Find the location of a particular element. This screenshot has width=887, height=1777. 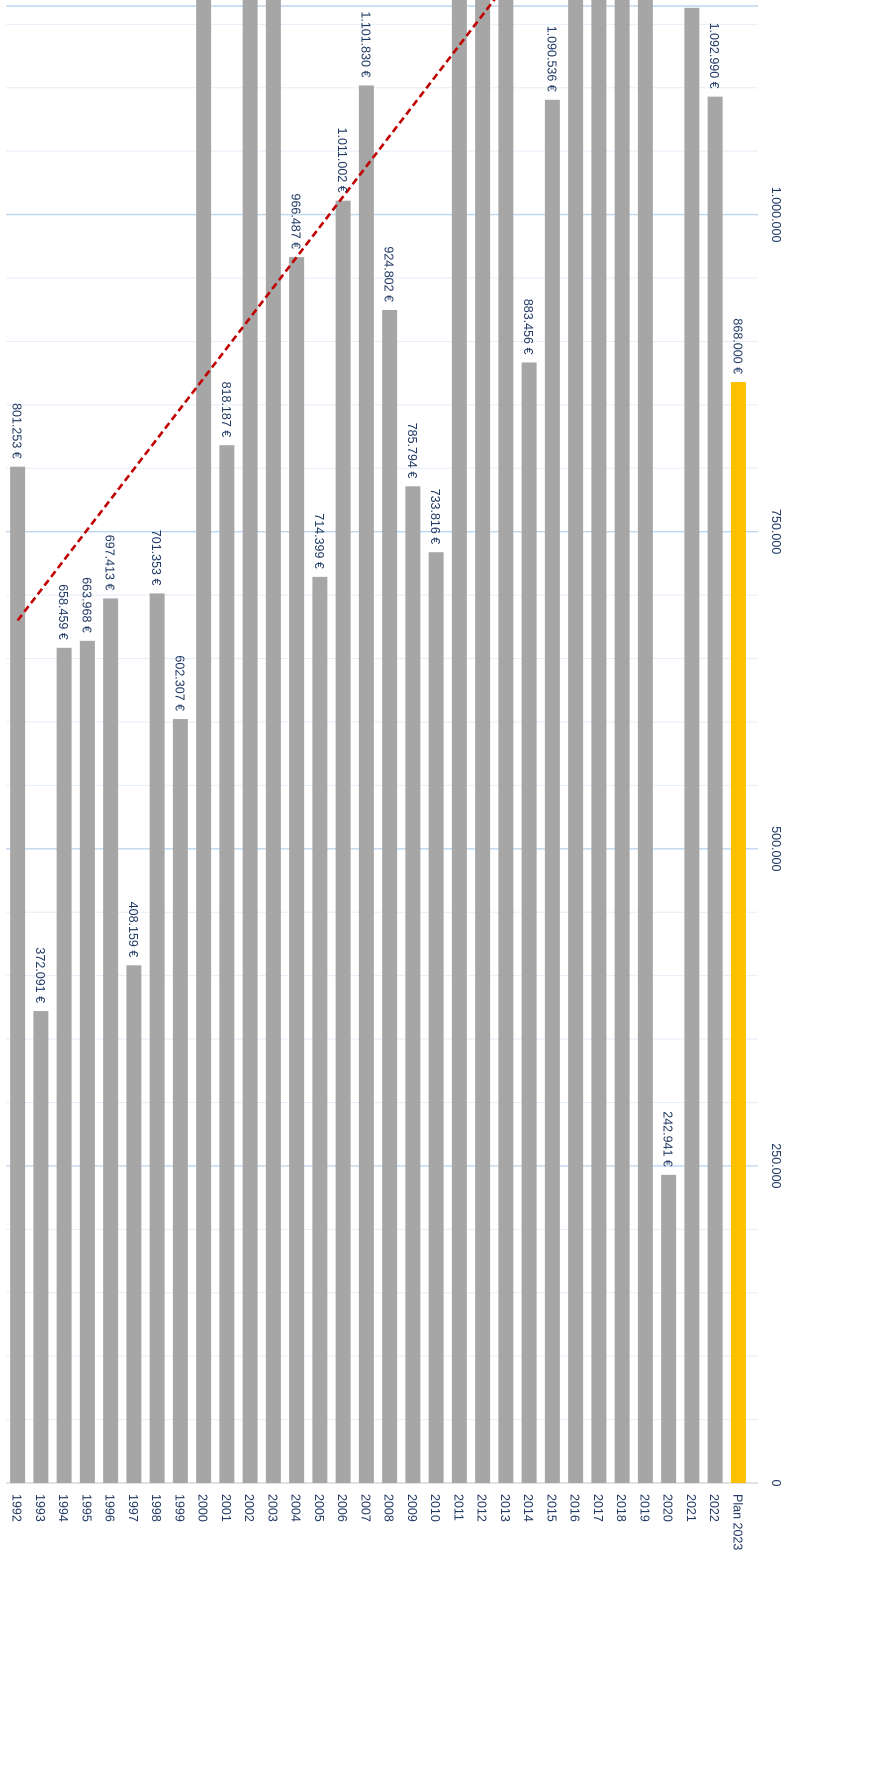

data-label: 697.413 € is located at coordinates (110, 563).